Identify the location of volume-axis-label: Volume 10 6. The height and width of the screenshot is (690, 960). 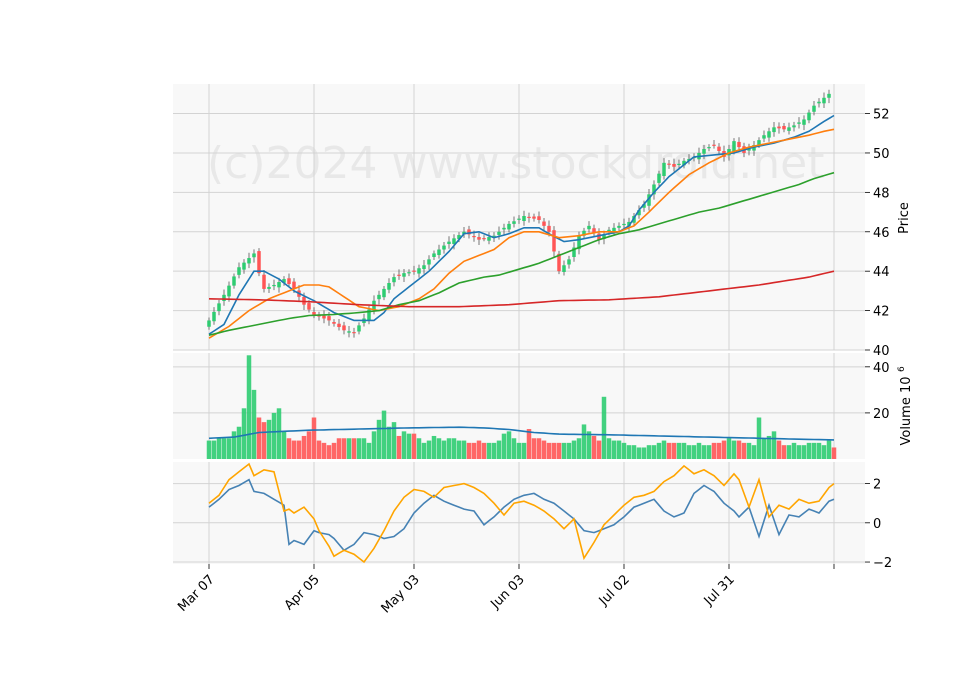
(905, 406).